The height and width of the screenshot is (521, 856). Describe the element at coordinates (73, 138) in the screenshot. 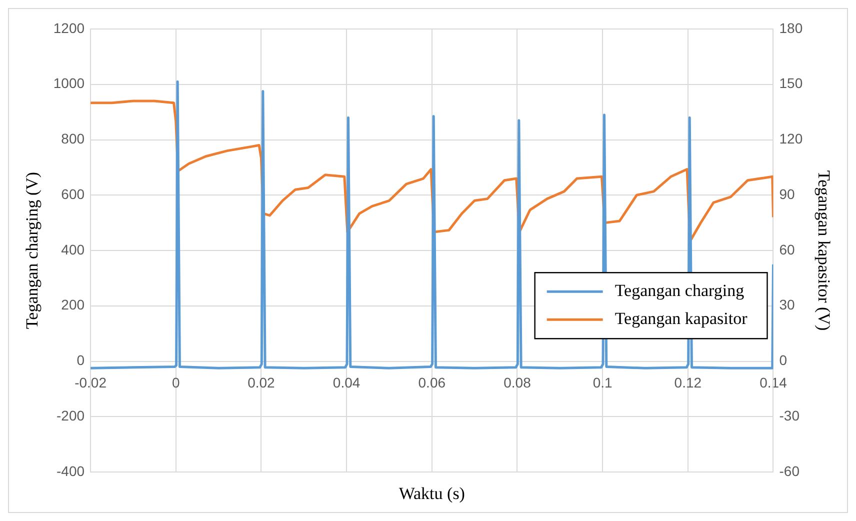

I see `y-tick-label: 800` at that location.